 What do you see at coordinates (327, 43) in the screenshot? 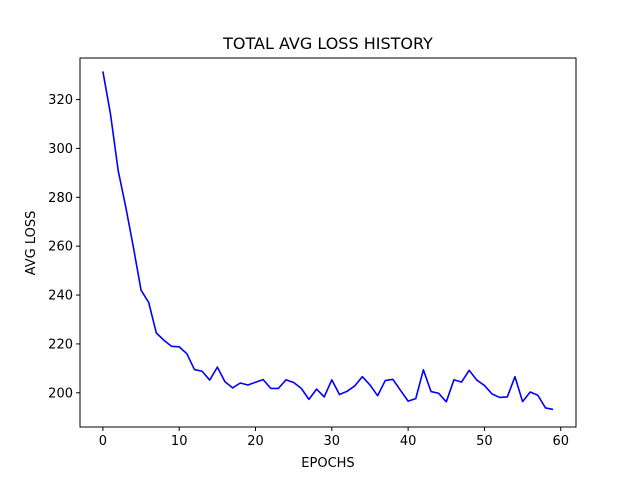
I see `chart-title: TOTAL AVG LOSS HISTORY` at bounding box center [327, 43].